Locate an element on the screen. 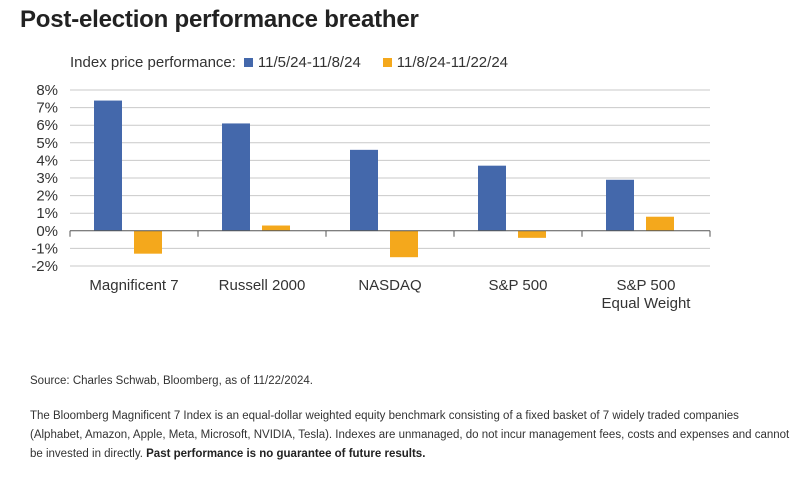 Image resolution: width=802 pixels, height=479 pixels. legend-prefix: Index price performance: is located at coordinates (153, 62).